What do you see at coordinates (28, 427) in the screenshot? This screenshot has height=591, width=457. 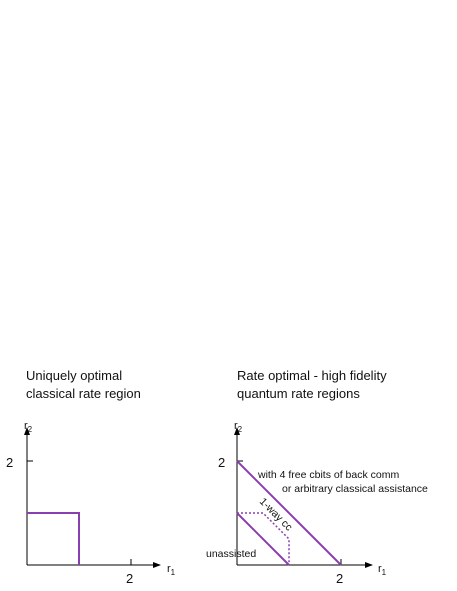 I see `left-y-axis-label: r2` at bounding box center [28, 427].